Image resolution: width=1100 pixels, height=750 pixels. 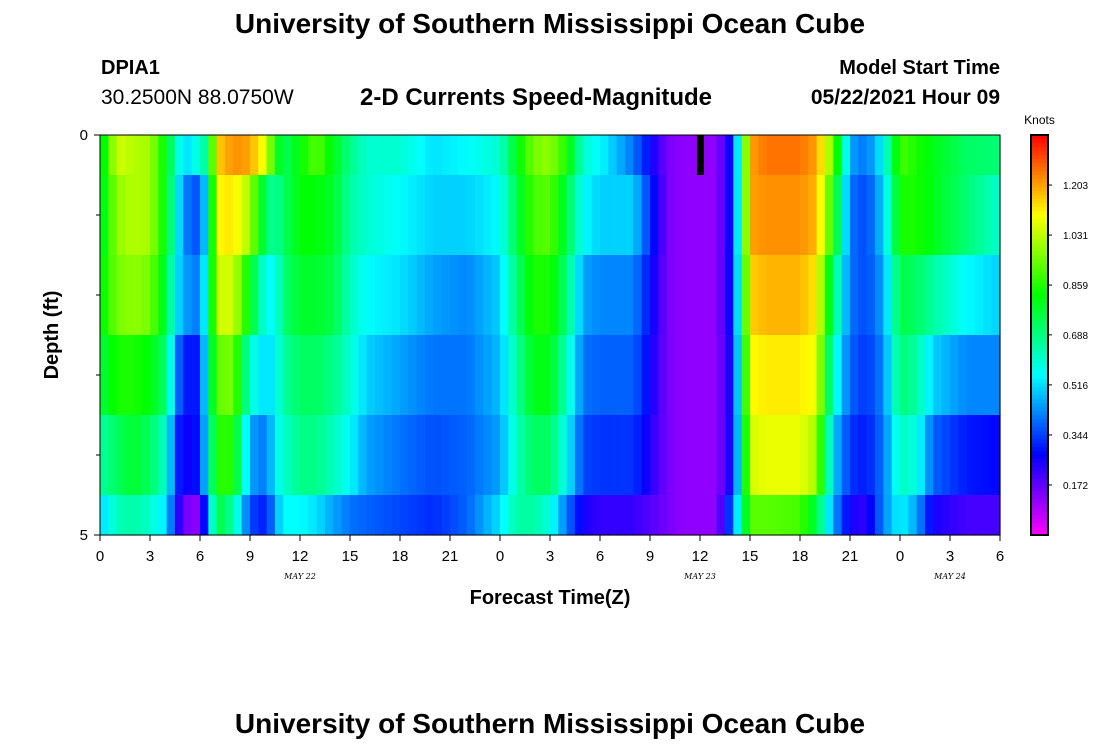 What do you see at coordinates (750, 556) in the screenshot?
I see `x-tick-label: 15` at bounding box center [750, 556].